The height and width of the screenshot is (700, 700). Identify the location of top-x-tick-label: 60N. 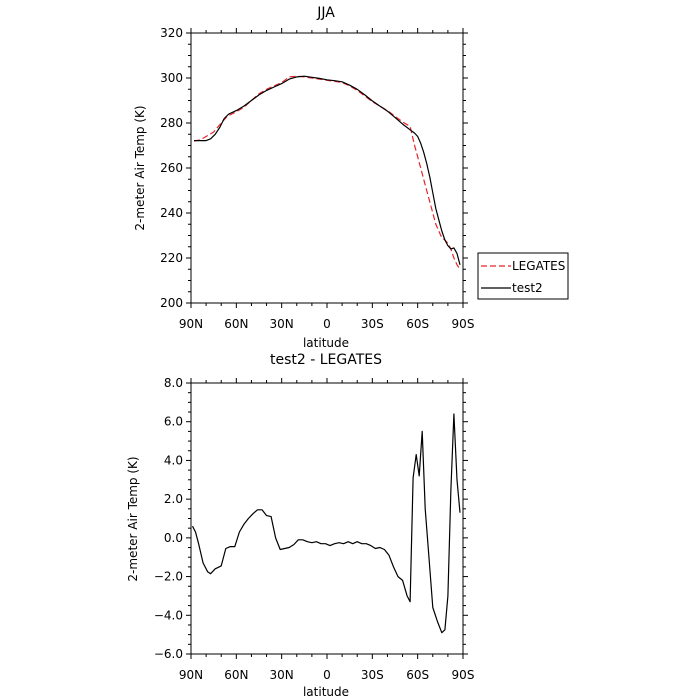
(236, 324).